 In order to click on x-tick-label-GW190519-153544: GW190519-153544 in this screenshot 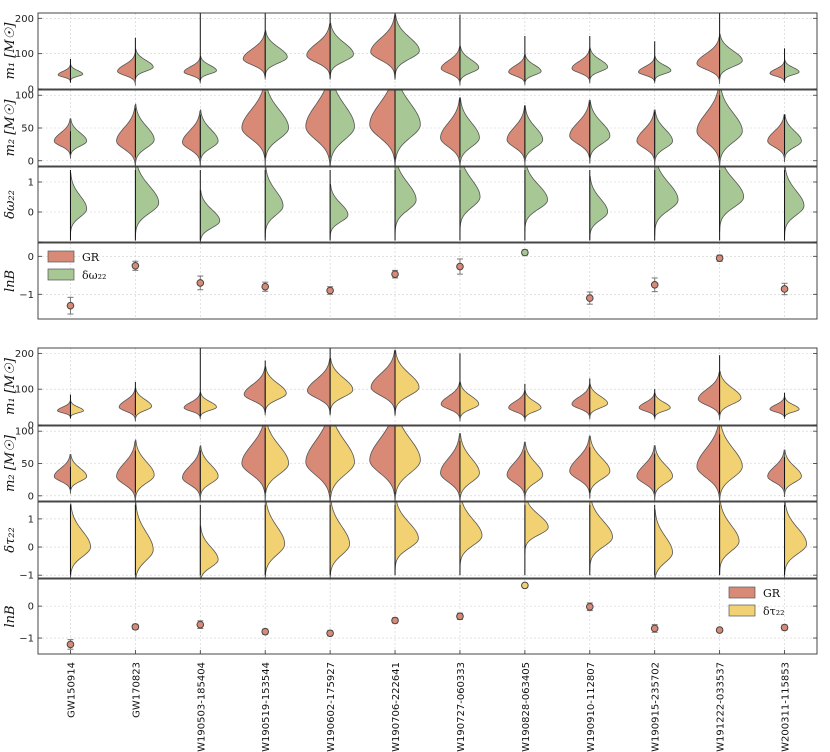, I will do `click(266, 707)`.